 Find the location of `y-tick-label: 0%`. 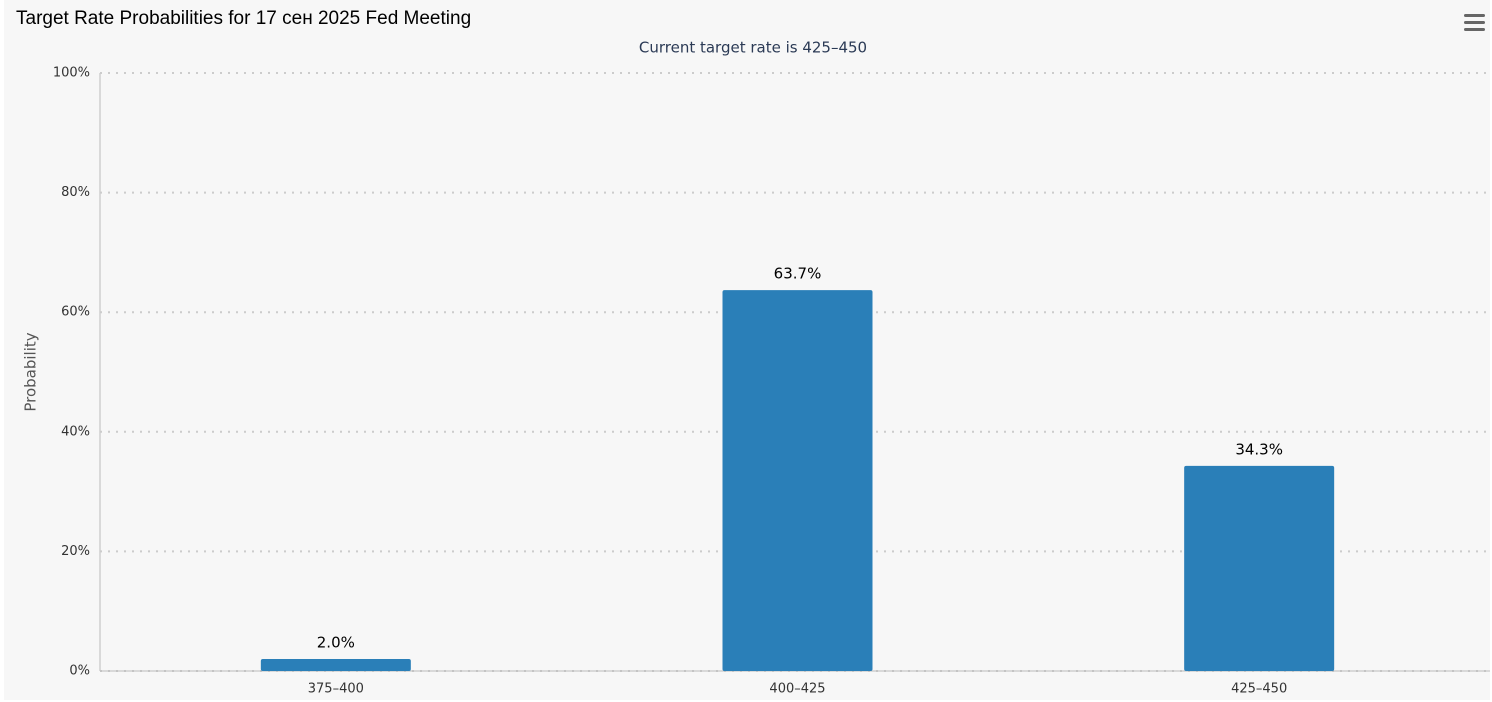

y-tick-label: 0% is located at coordinates (79, 671).